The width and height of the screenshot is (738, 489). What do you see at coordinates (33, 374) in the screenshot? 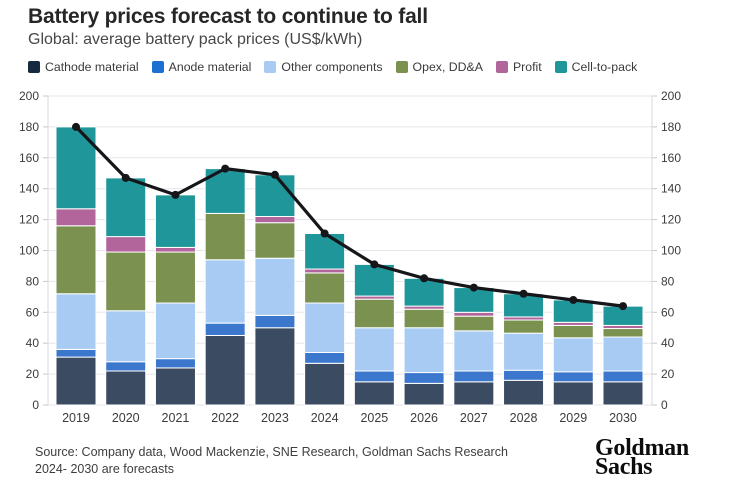
I see `y-axis-label-left: 20` at bounding box center [33, 374].